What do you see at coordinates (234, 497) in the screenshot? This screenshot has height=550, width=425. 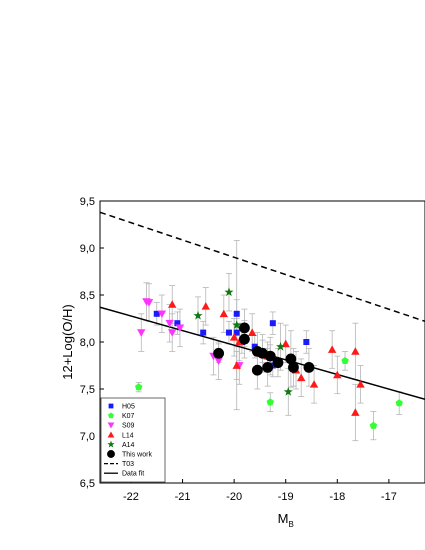 I see `x-tick-label: -20` at bounding box center [234, 497].